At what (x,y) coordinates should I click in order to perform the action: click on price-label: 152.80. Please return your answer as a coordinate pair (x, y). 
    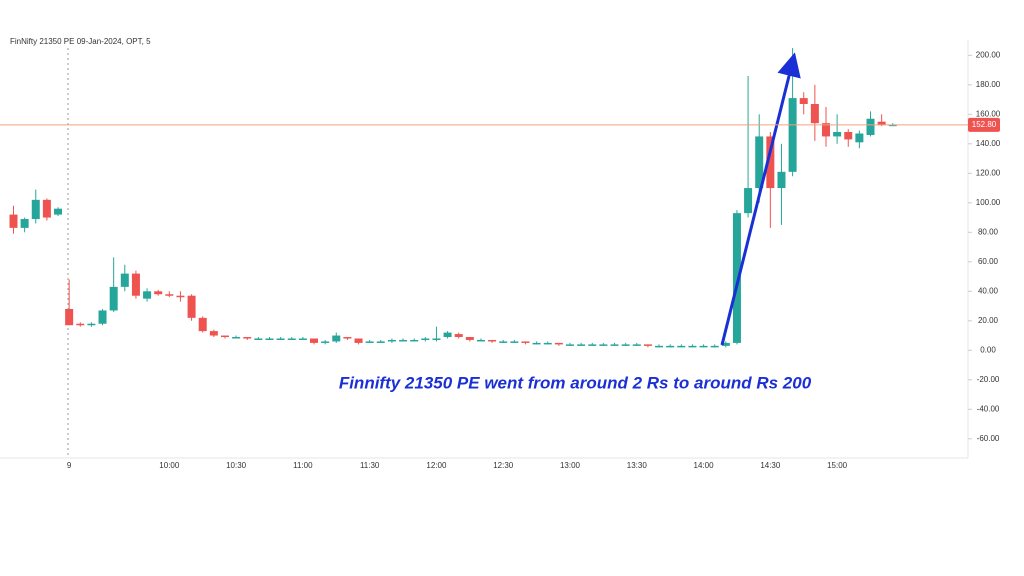
    Looking at the image, I should click on (984, 124).